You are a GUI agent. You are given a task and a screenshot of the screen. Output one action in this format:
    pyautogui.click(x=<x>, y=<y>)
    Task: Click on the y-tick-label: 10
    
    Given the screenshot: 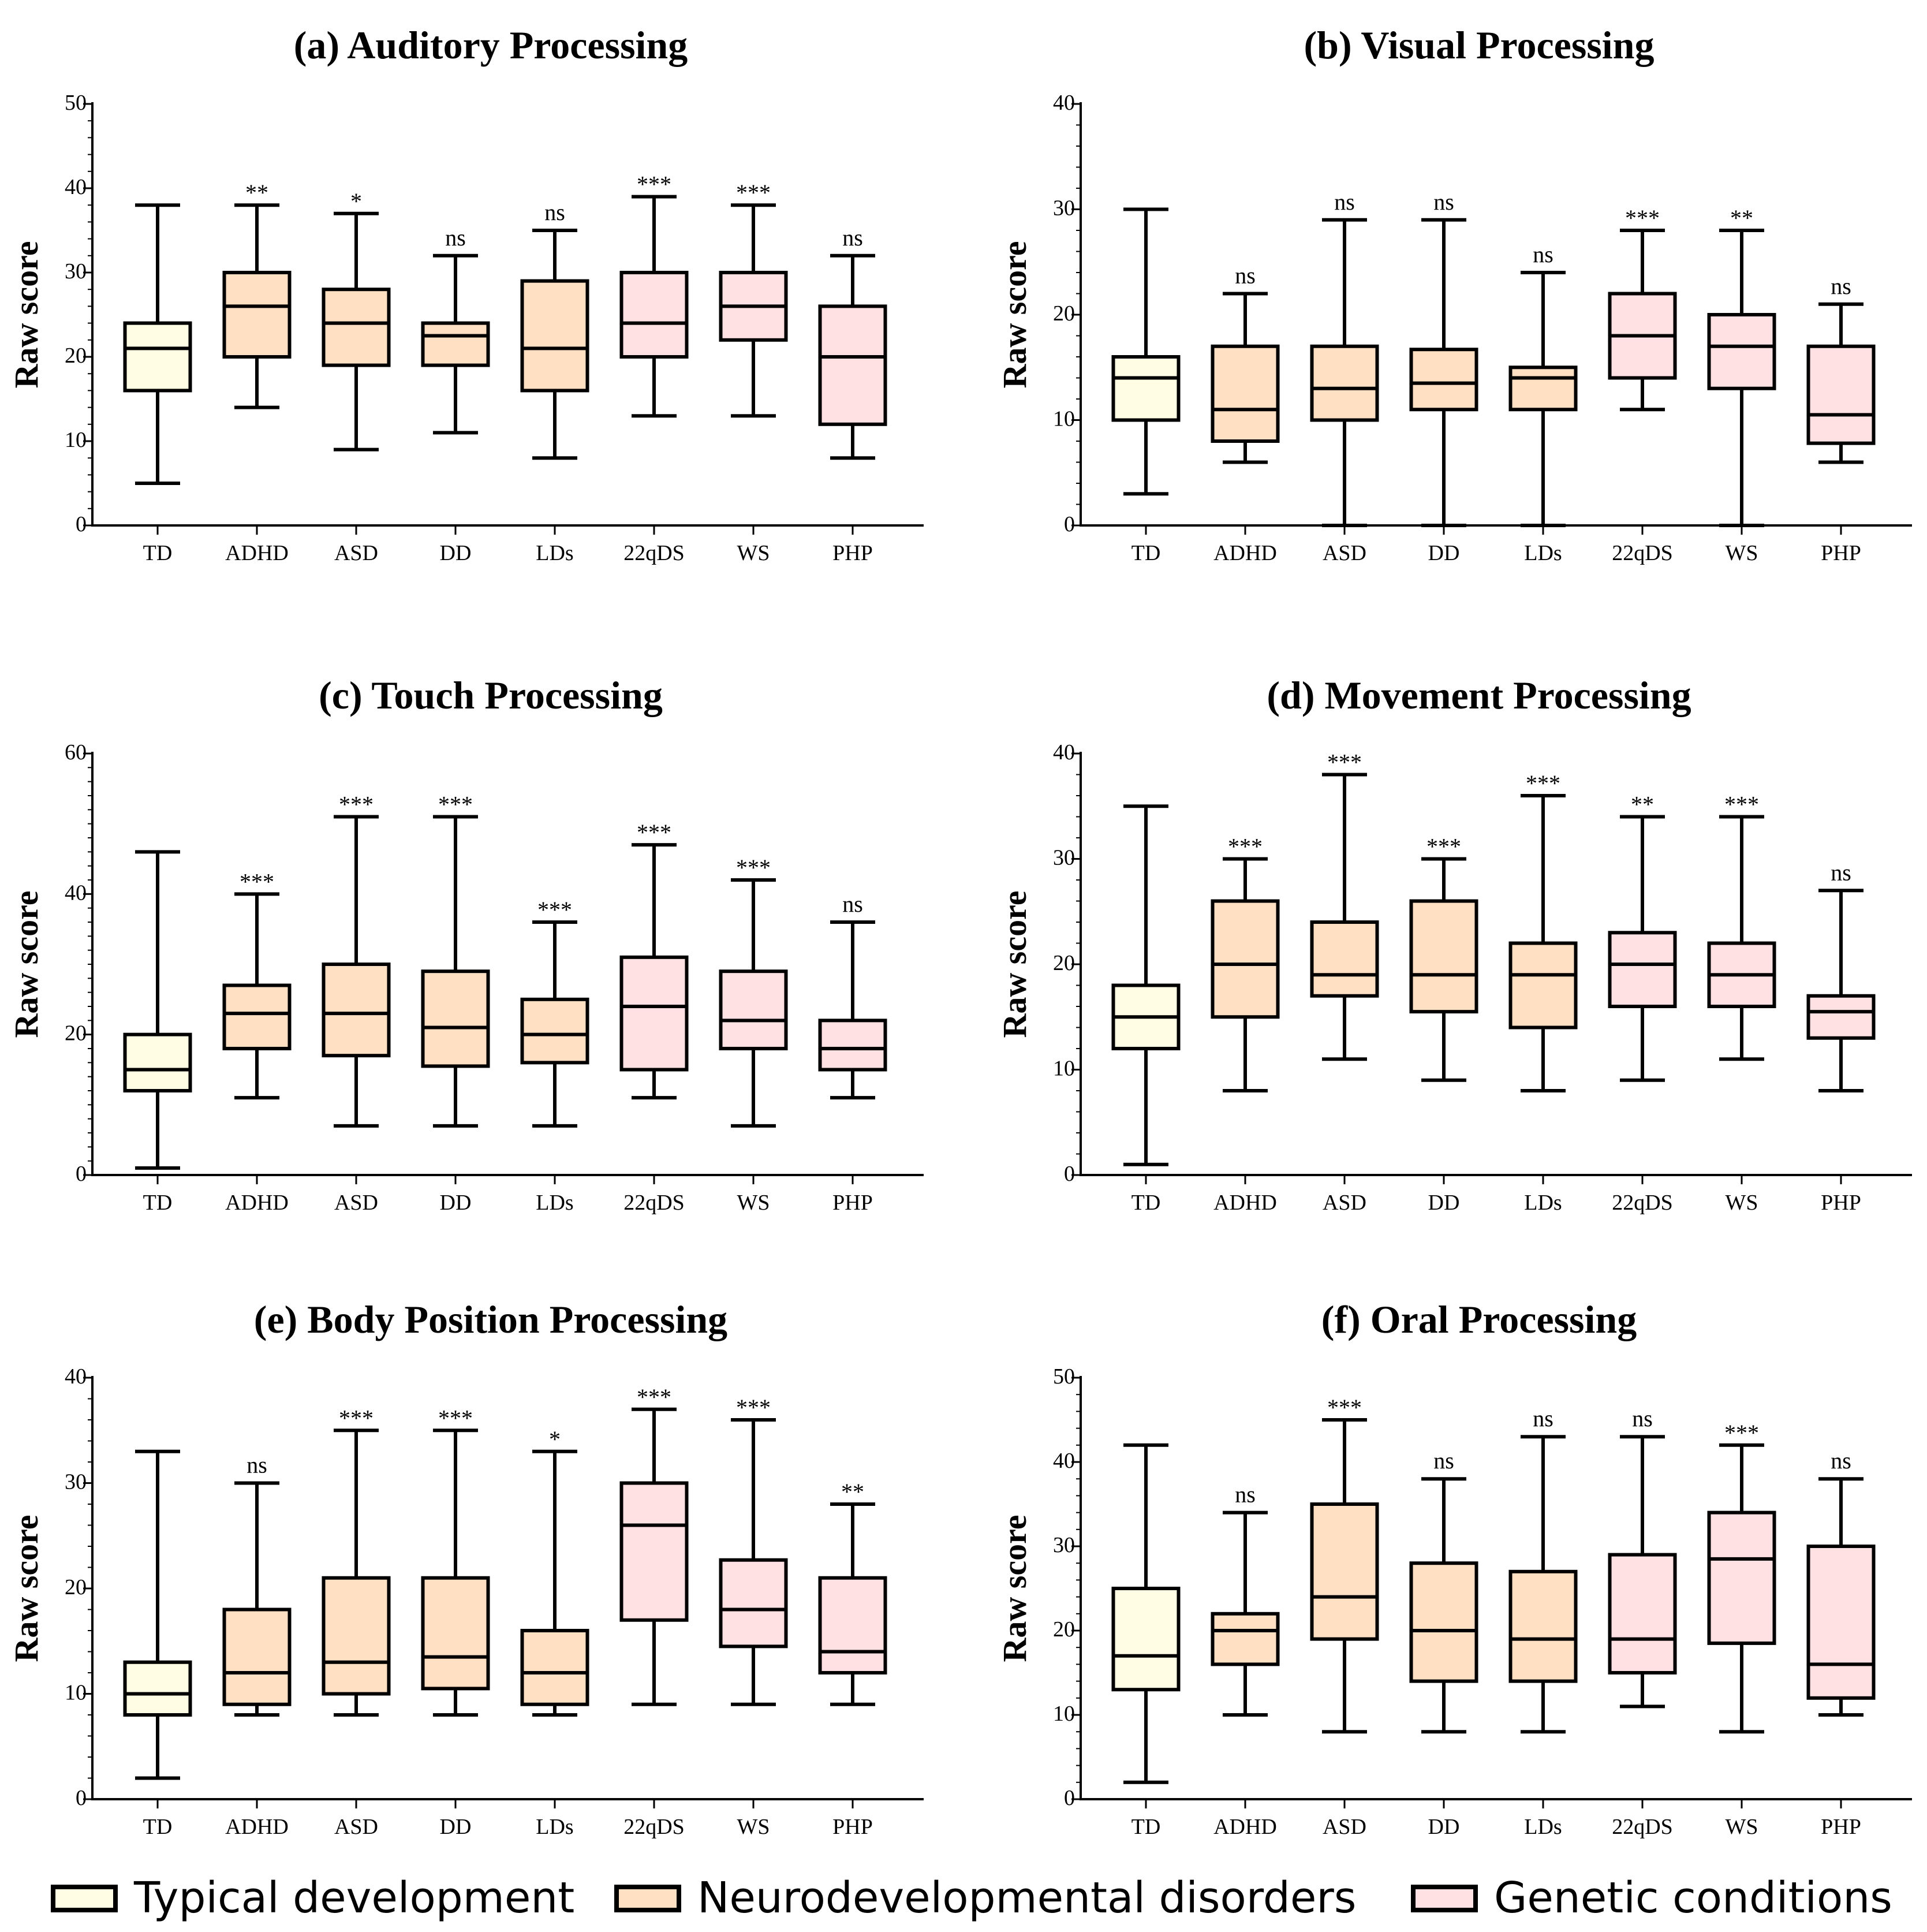 What is the action you would take?
    pyautogui.click(x=76, y=1693)
    